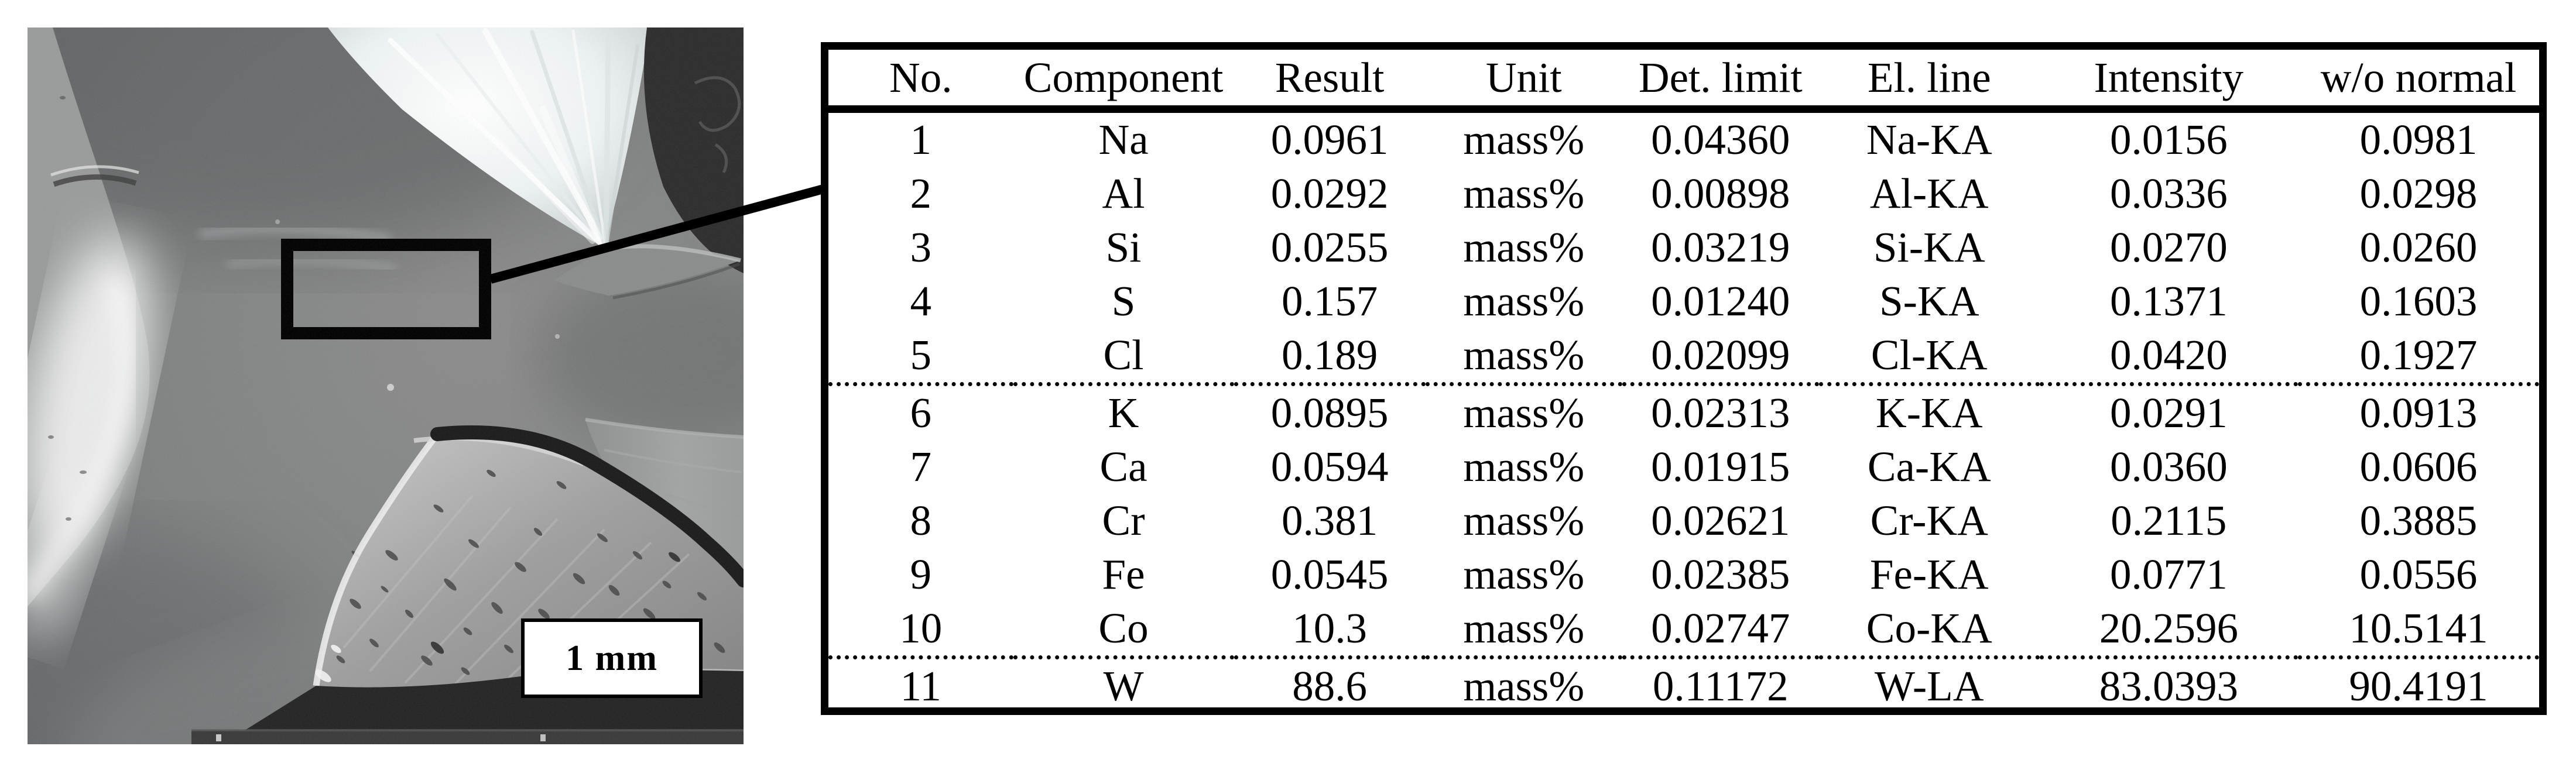  What do you see at coordinates (1929, 684) in the screenshot?
I see `table-cell: W-LA` at bounding box center [1929, 684].